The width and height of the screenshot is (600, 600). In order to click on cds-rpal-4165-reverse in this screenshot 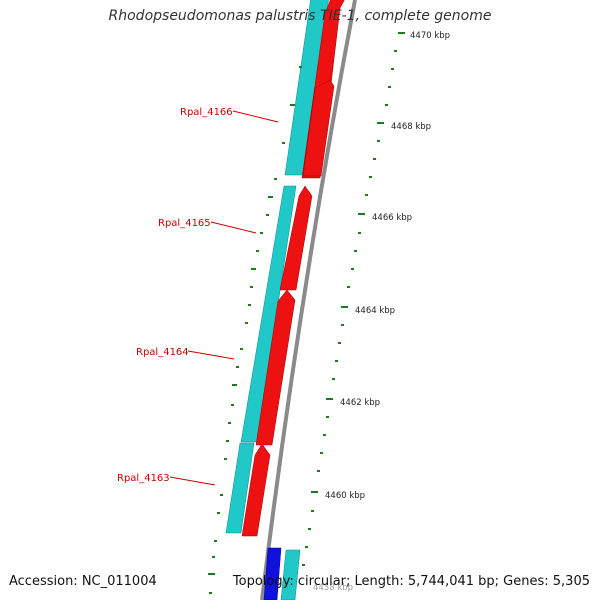, I will do `click(296, 238)`.